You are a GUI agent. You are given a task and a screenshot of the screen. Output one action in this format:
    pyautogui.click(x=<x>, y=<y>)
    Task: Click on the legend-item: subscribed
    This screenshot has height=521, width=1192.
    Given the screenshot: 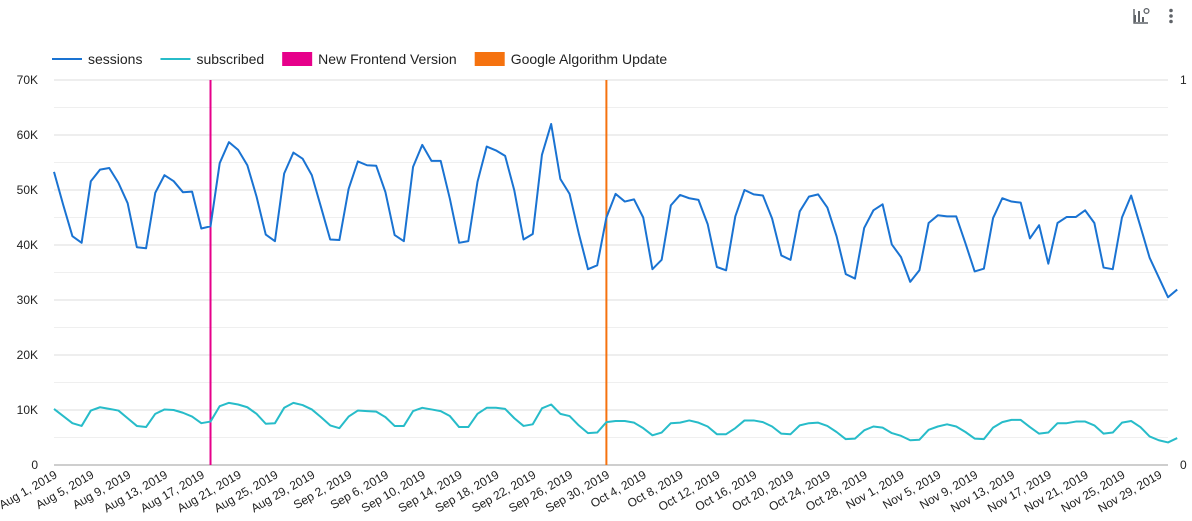 What is the action you would take?
    pyautogui.click(x=212, y=59)
    